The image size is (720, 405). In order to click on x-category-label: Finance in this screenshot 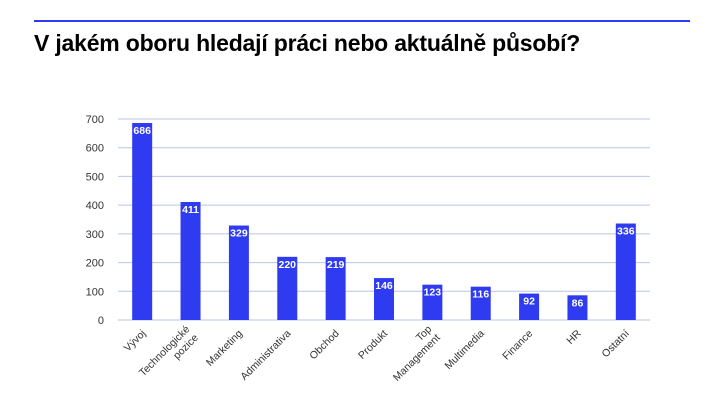, I will do `click(517, 345)`.